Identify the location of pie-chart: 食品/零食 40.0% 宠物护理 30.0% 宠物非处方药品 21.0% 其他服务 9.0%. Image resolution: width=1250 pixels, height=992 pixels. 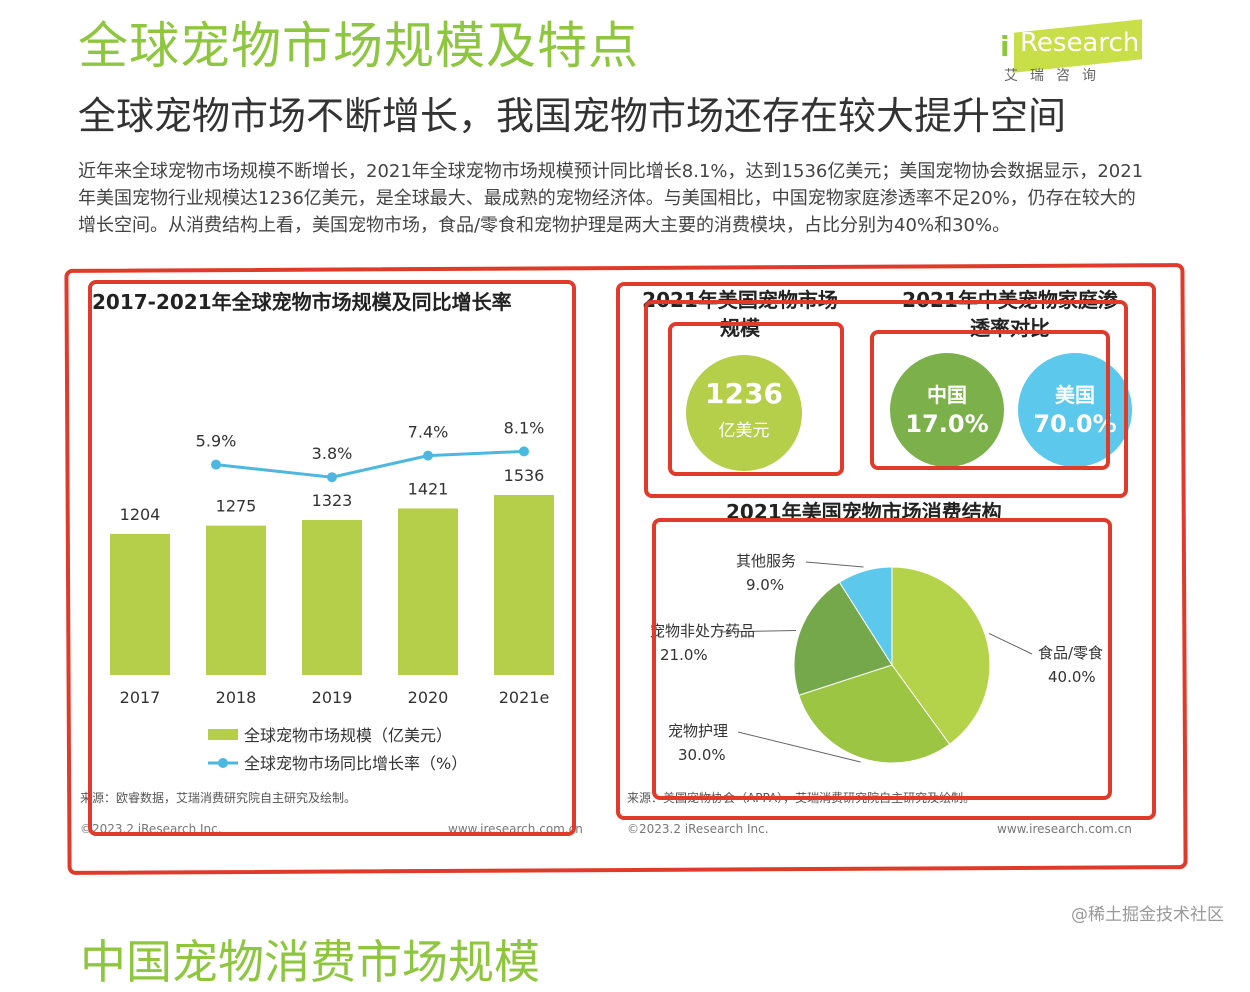
(876, 658).